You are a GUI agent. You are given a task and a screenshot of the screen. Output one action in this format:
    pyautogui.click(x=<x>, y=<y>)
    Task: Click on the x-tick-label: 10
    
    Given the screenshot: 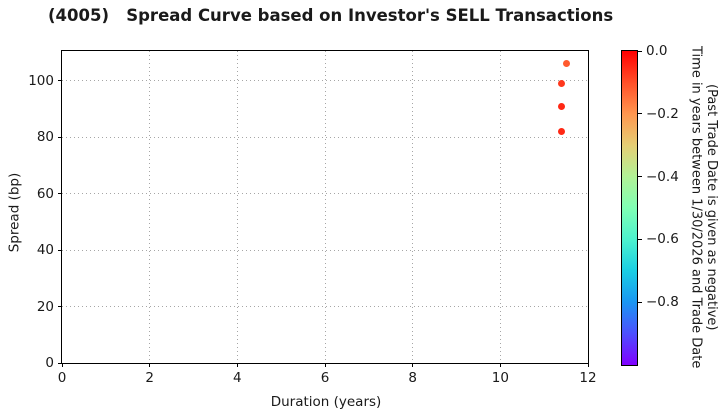 What is the action you would take?
    pyautogui.click(x=500, y=378)
    